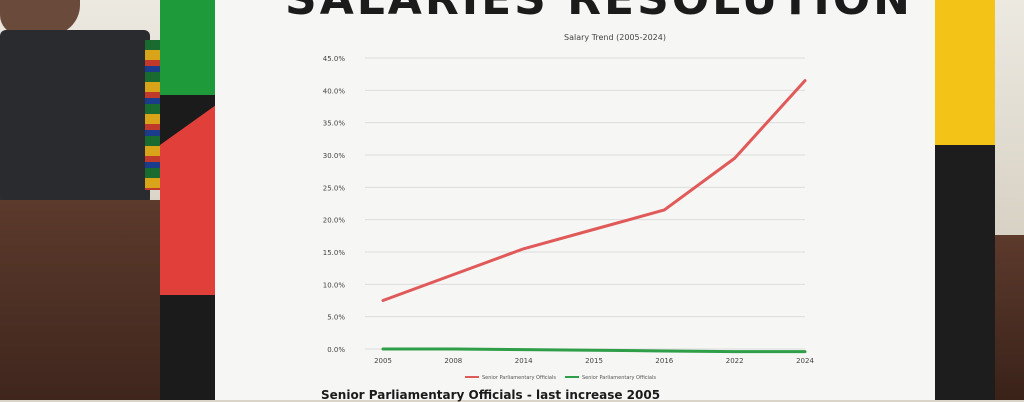 The width and height of the screenshot is (1024, 402). I want to click on y-tick-label: 0.0%, so click(336, 350).